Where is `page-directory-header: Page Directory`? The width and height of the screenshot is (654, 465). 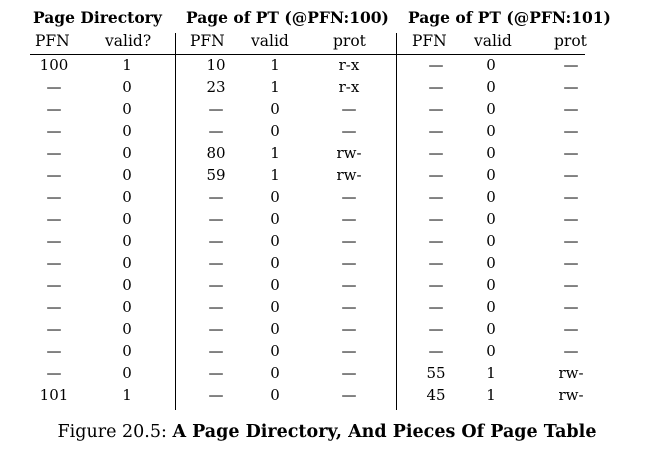
page-directory-header: Page Directory is located at coordinates (97, 17).